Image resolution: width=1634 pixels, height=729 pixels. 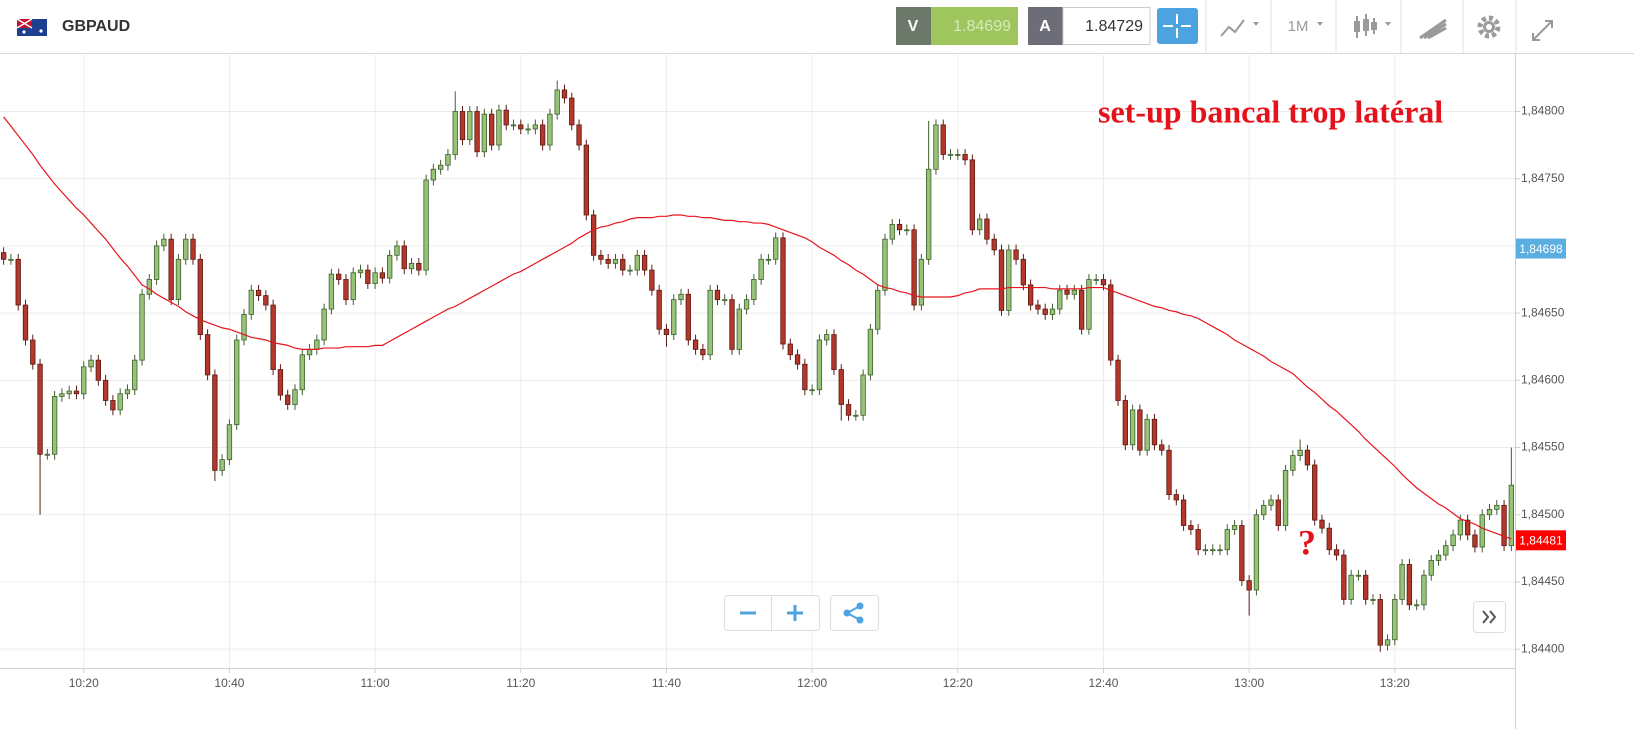 What do you see at coordinates (229, 683) in the screenshot?
I see `x-tick-label: 10:40` at bounding box center [229, 683].